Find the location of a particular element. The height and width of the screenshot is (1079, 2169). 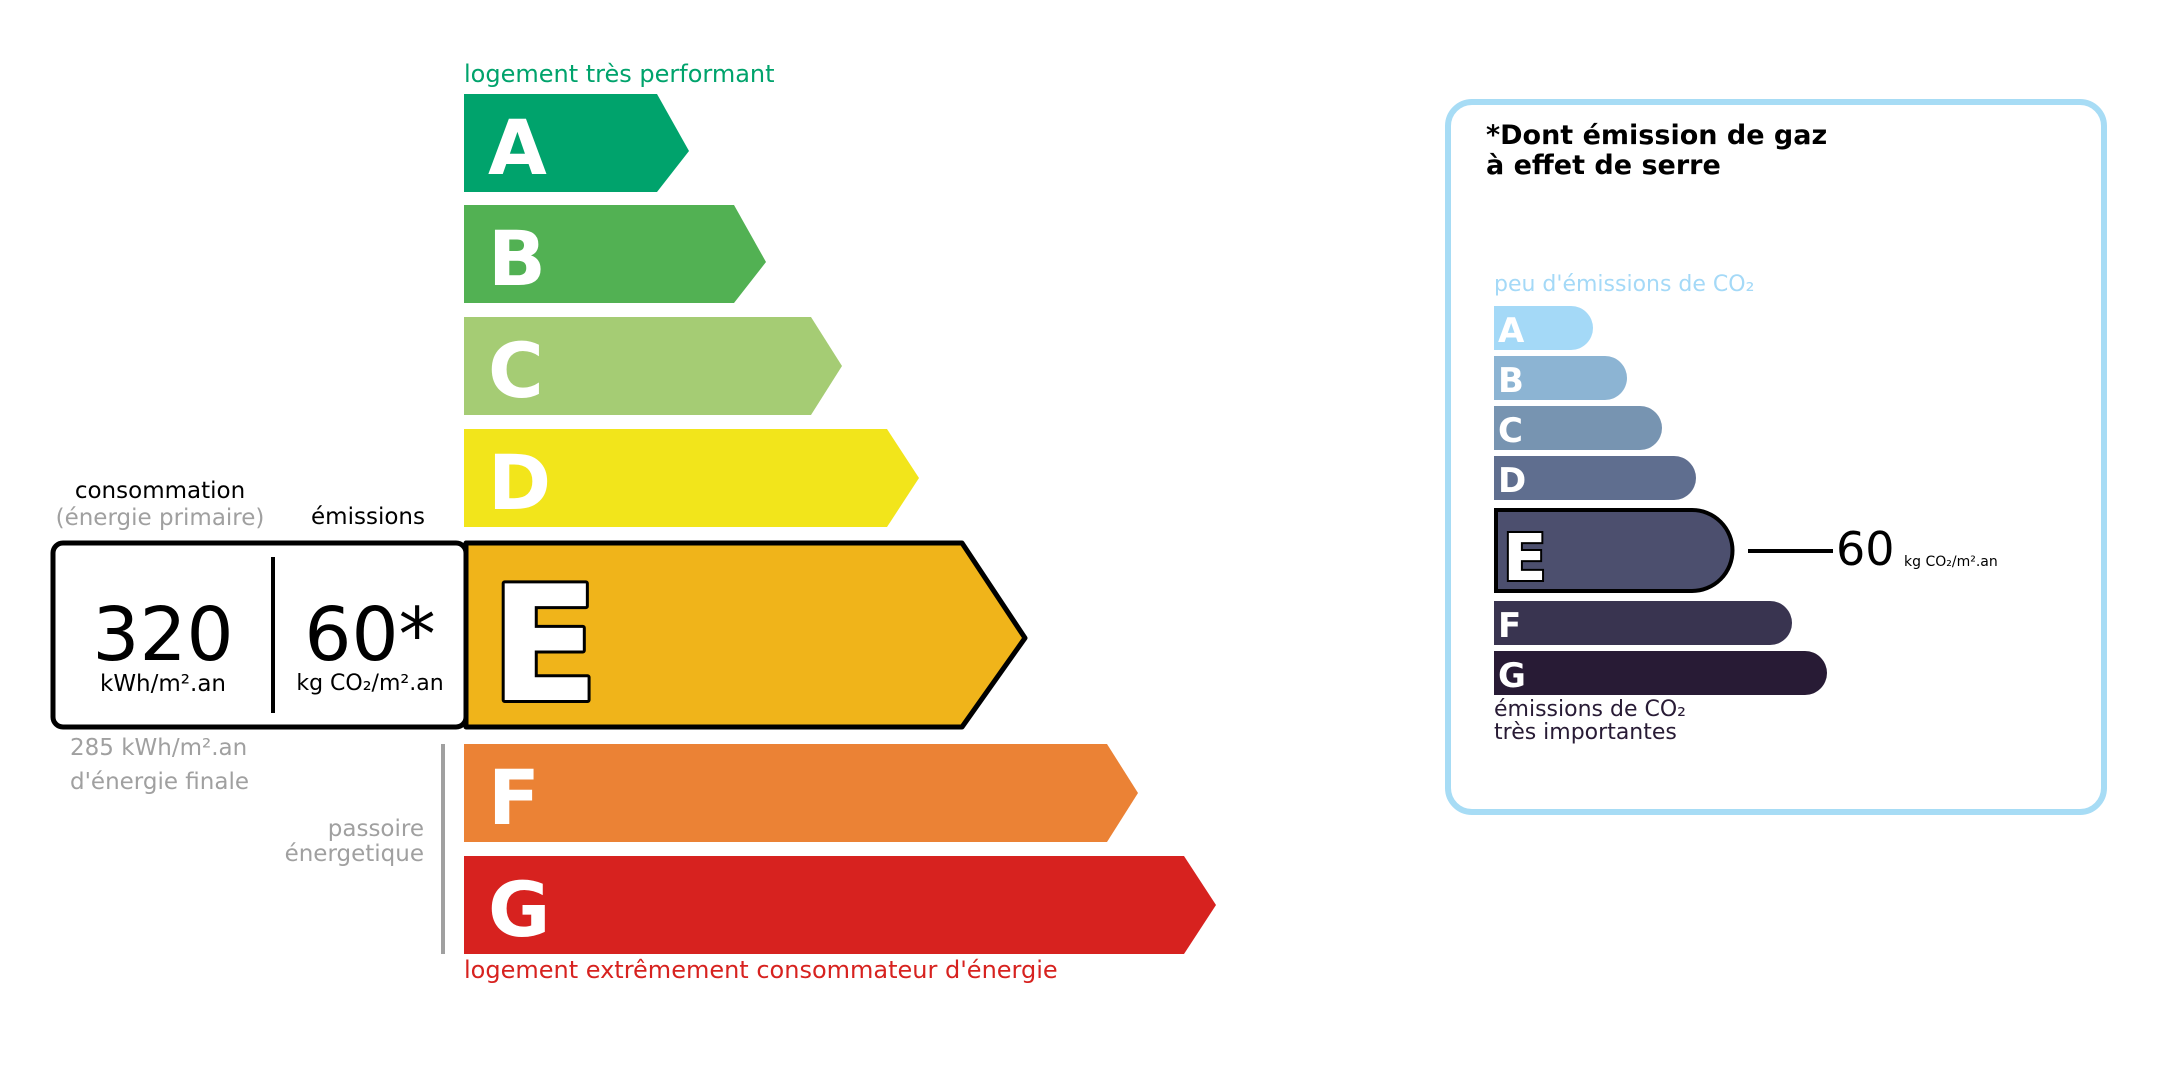

ghg-letter-a: A is located at coordinates (1511, 331).